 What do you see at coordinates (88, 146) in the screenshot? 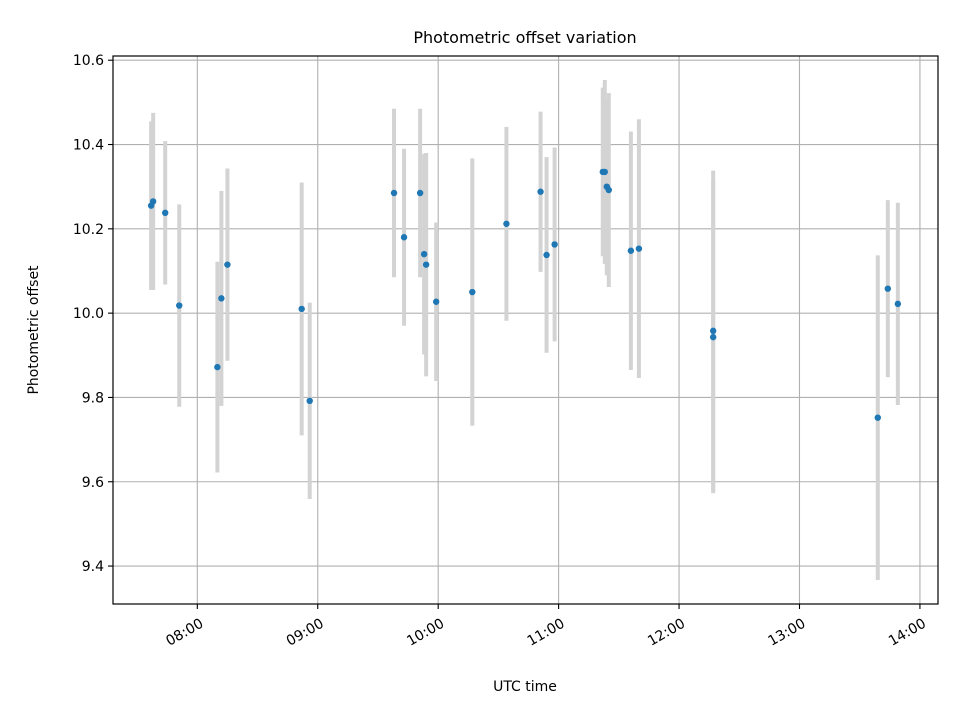
I see `y-tick-label: 10.4` at bounding box center [88, 146].